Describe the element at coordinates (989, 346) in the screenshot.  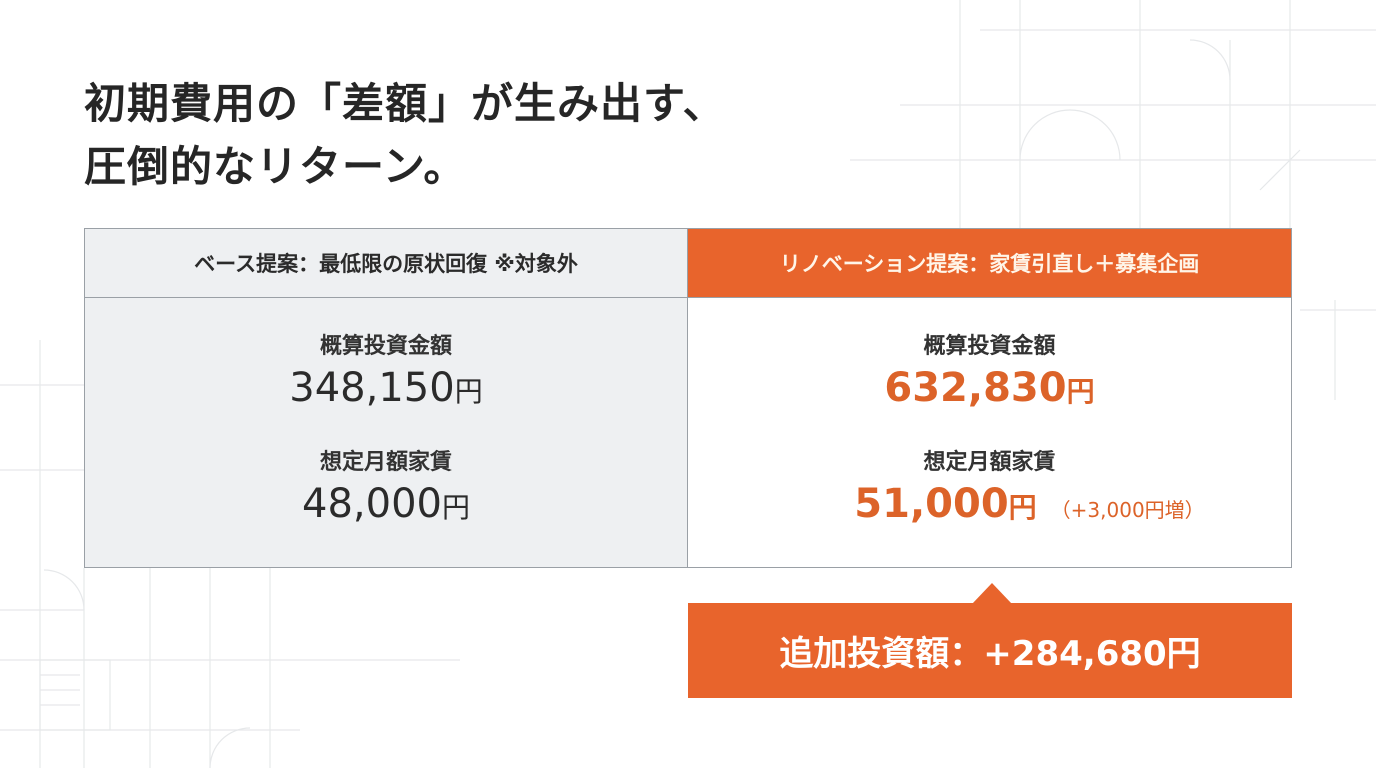
I see `renovation-investment-label: 概算投資金額` at that location.